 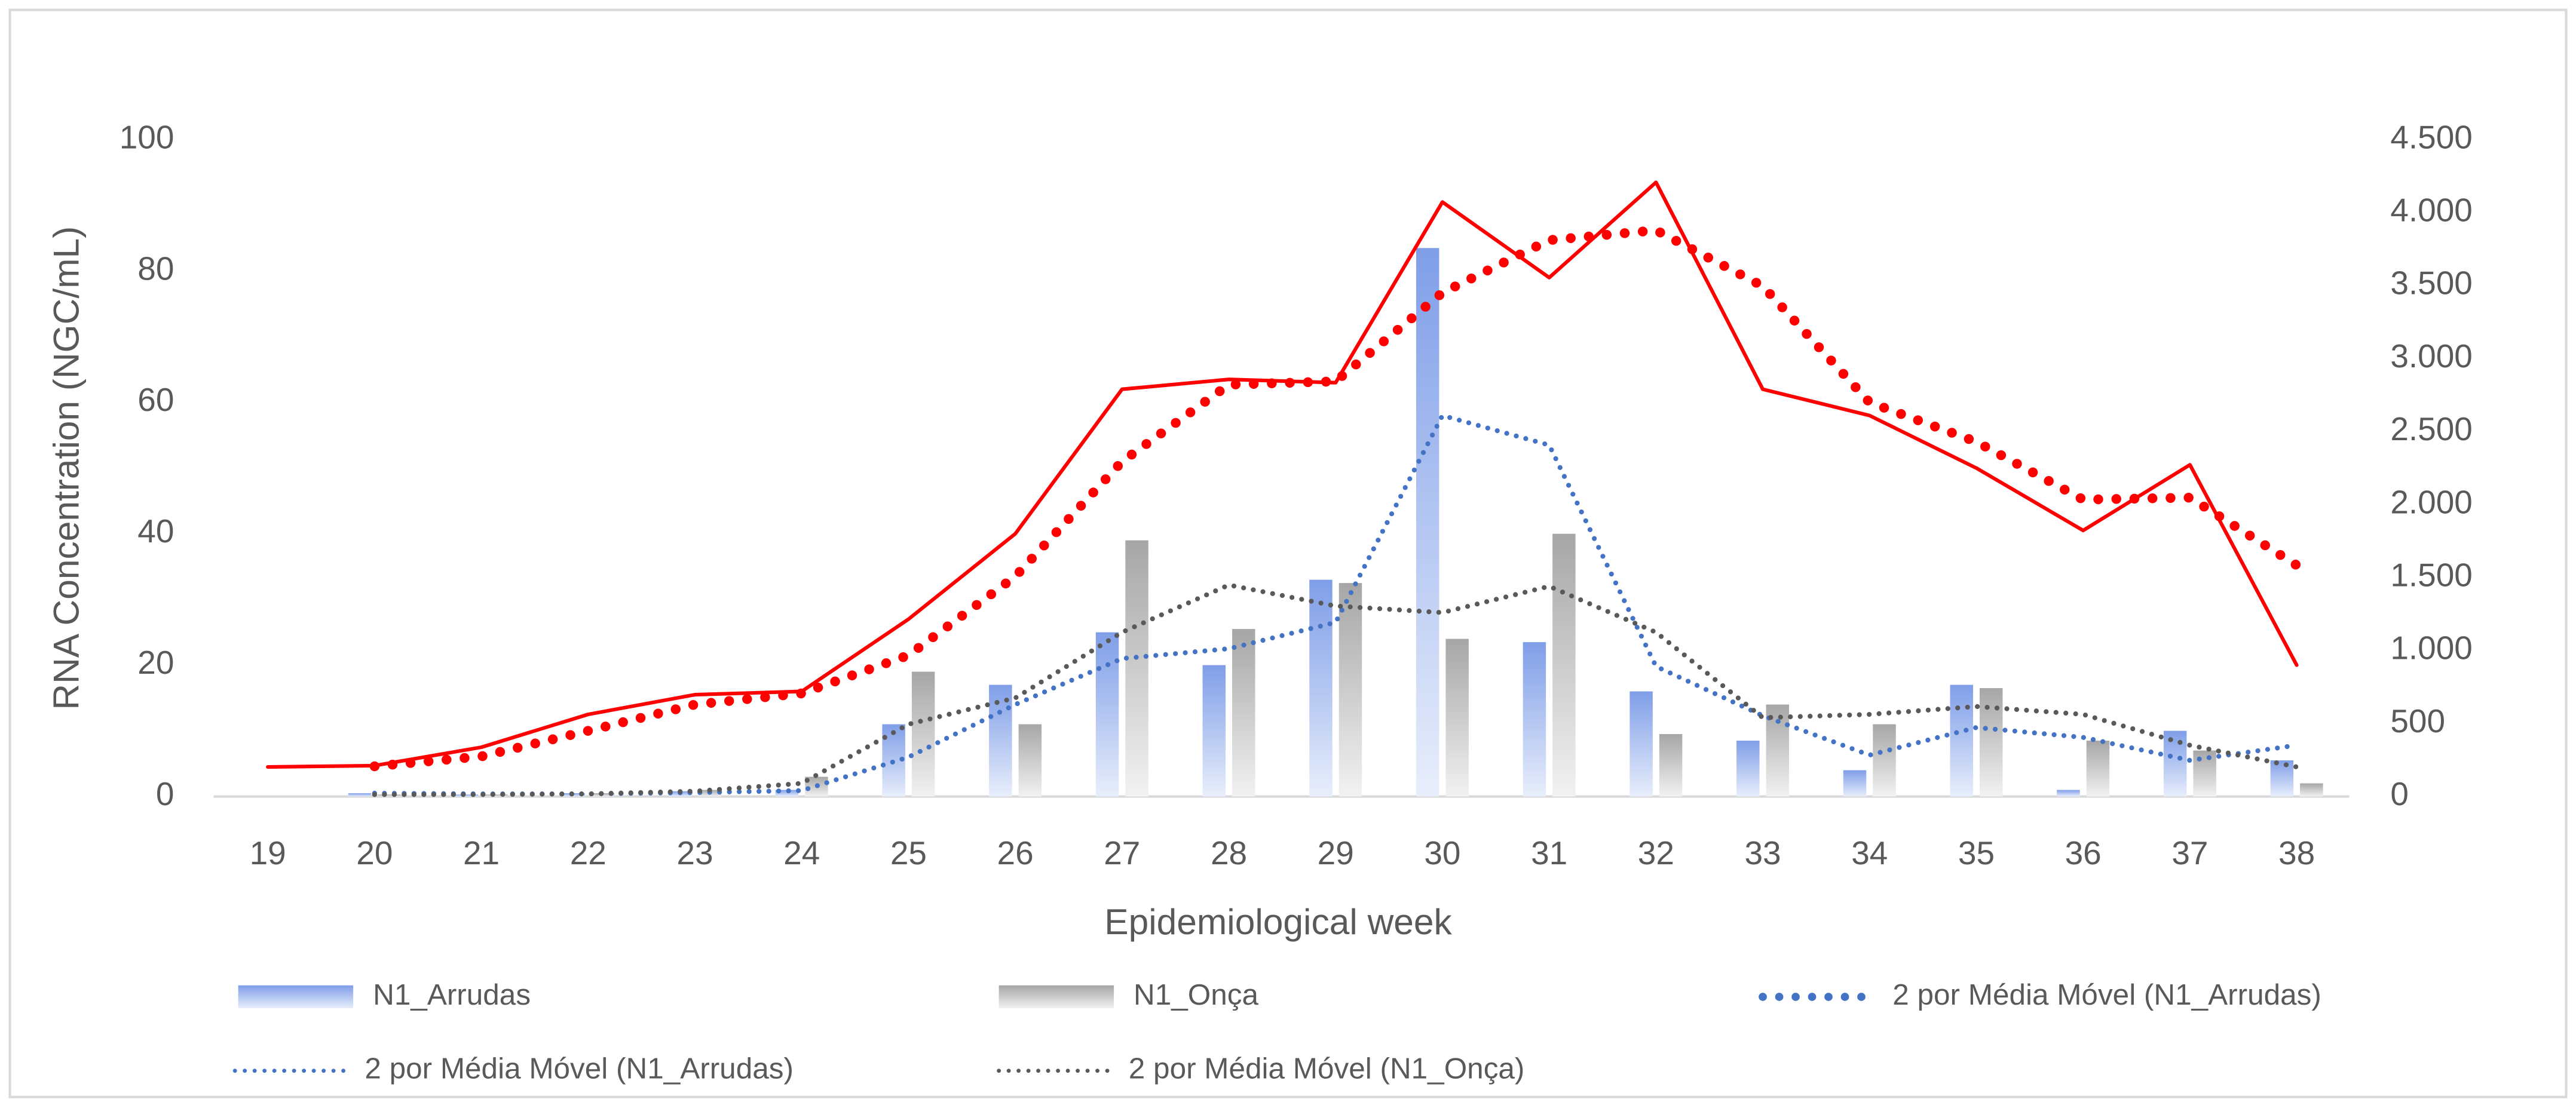 I want to click on x-tick-label: 33, so click(x=1762, y=852).